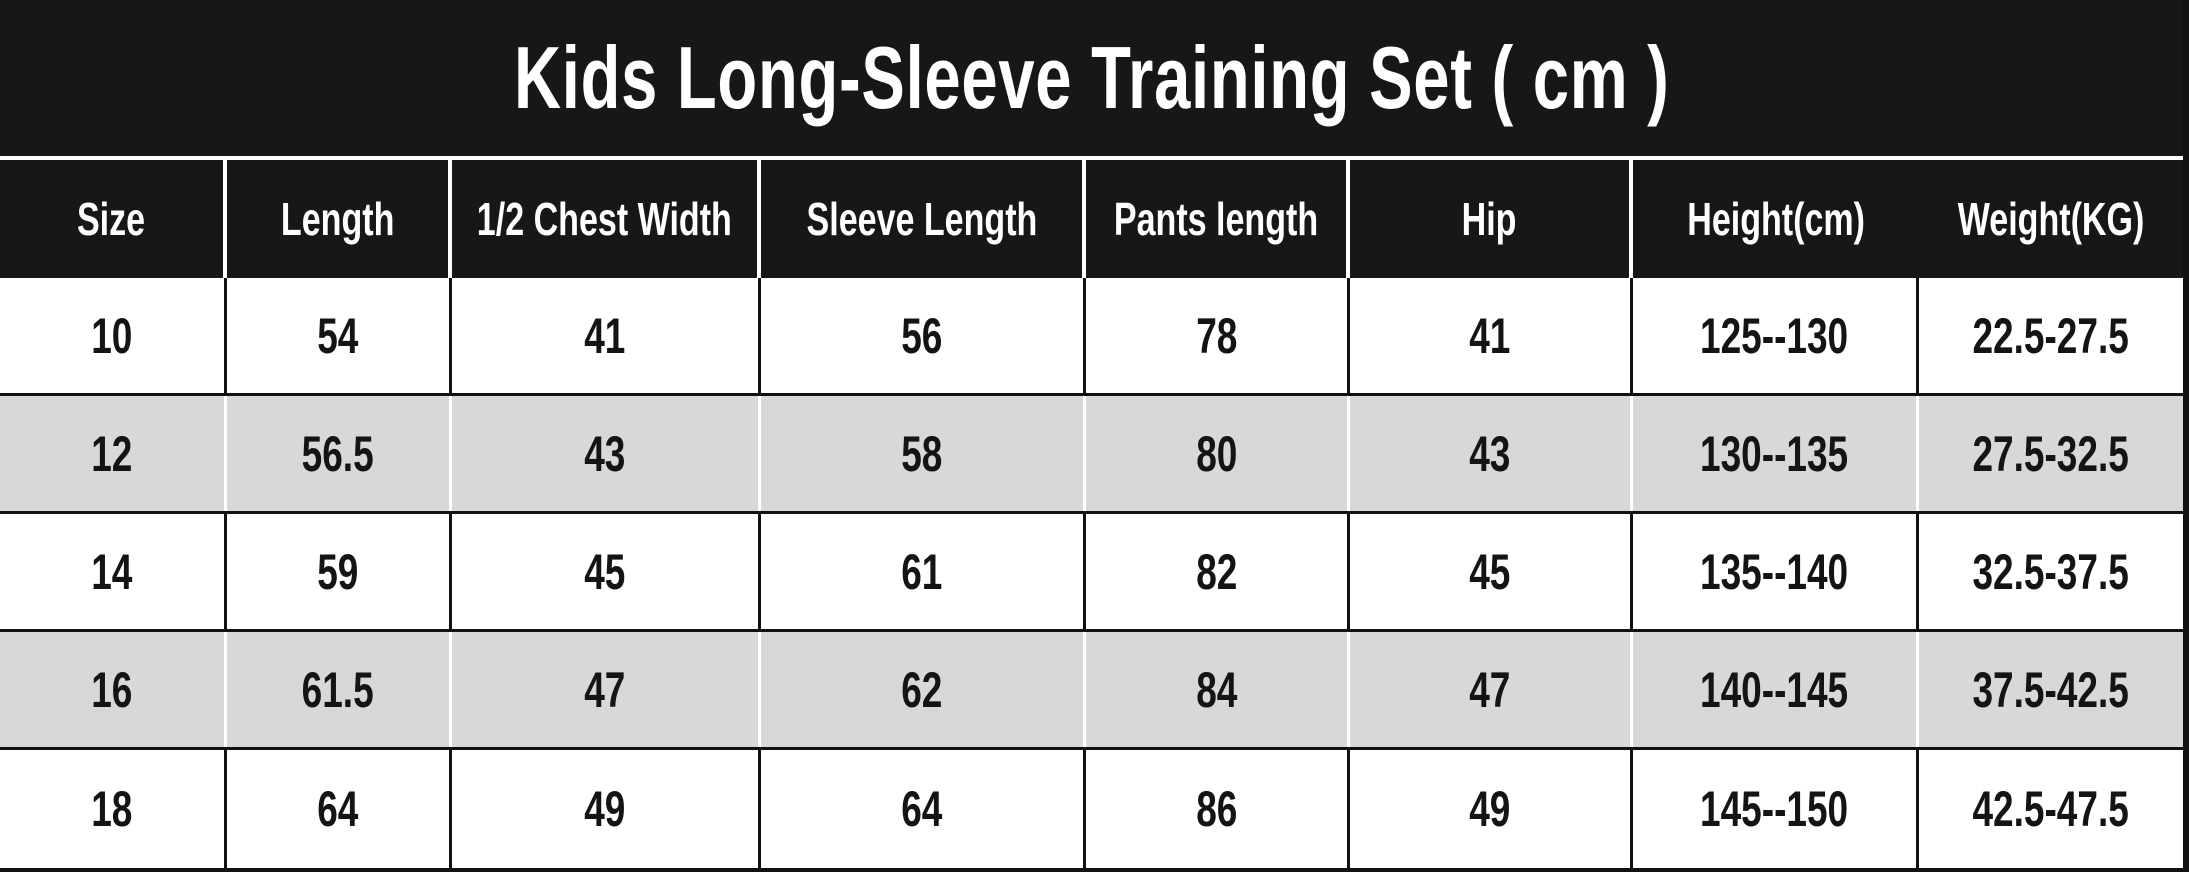 The width and height of the screenshot is (2189, 872). Describe the element at coordinates (1491, 571) in the screenshot. I see `table-cell-hip: 45` at that location.